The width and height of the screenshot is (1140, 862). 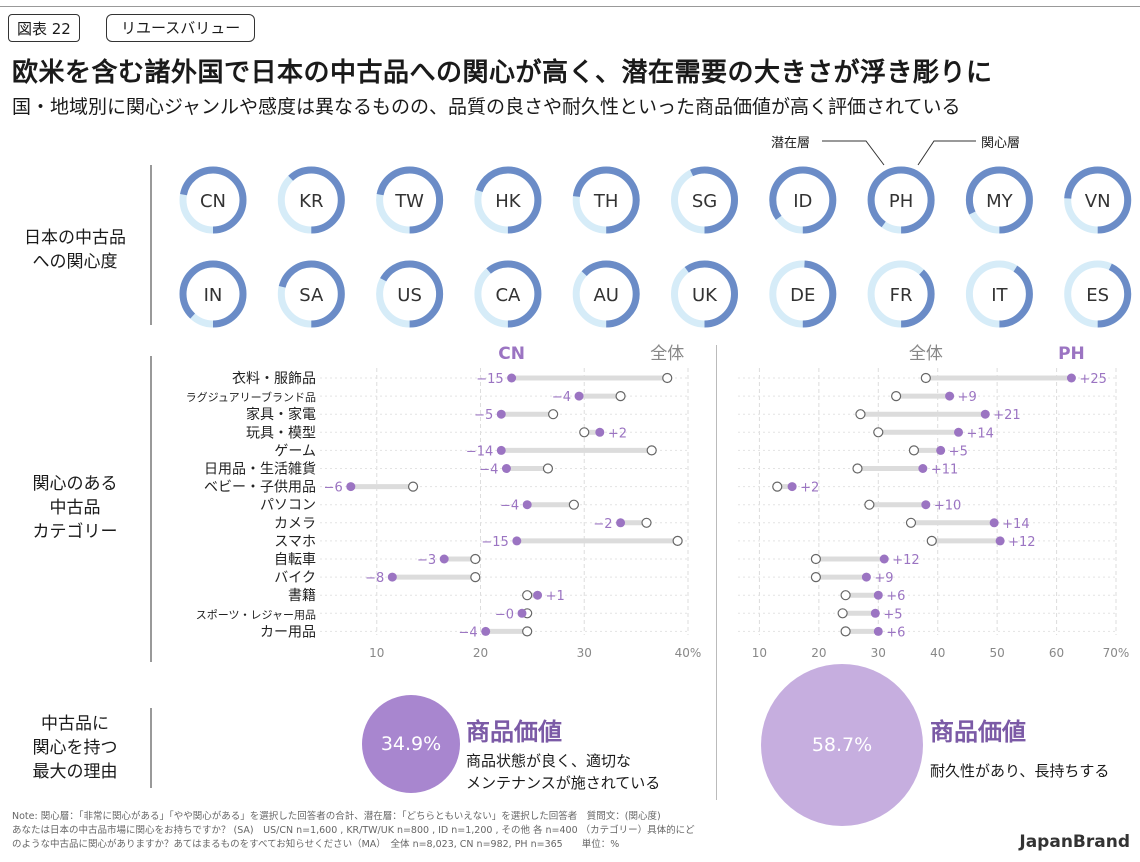 I want to click on donut-sg: SG, so click(x=704, y=200).